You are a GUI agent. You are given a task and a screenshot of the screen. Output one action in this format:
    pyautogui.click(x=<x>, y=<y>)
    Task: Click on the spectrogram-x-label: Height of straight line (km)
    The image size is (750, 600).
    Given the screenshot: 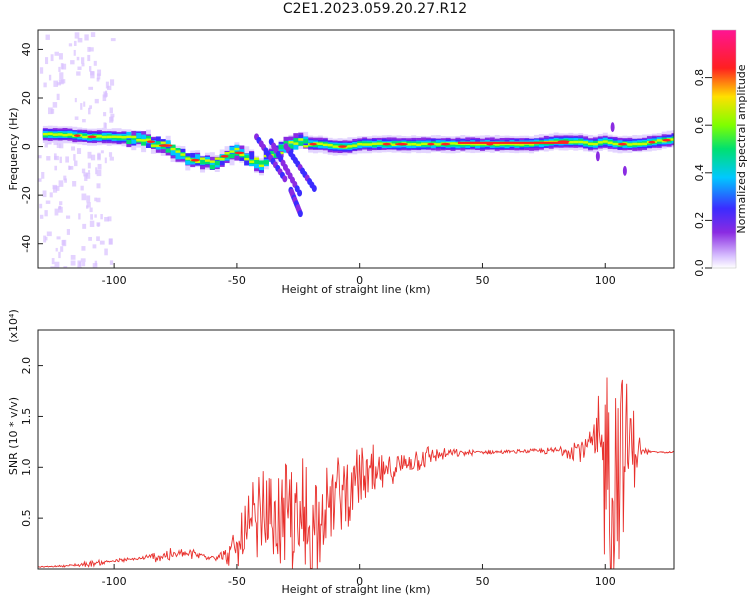 What is the action you would take?
    pyautogui.click(x=355, y=289)
    